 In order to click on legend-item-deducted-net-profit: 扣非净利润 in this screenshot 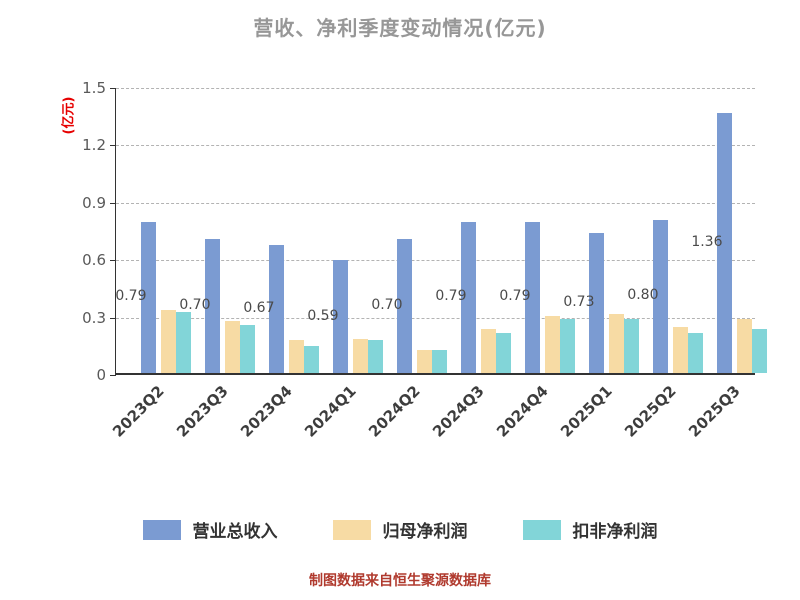, I will do `click(590, 529)`.